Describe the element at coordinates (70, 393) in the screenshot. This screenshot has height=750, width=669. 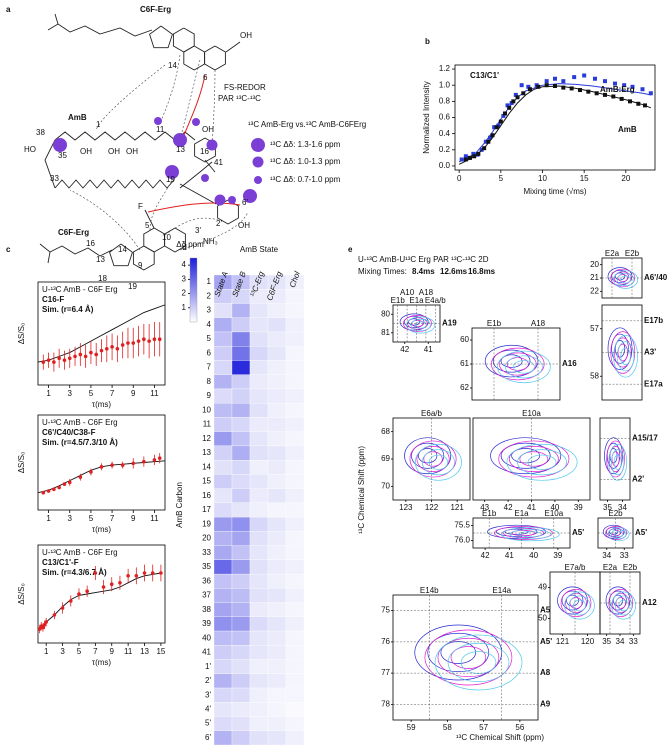
I see `x-tick-label: 3` at that location.